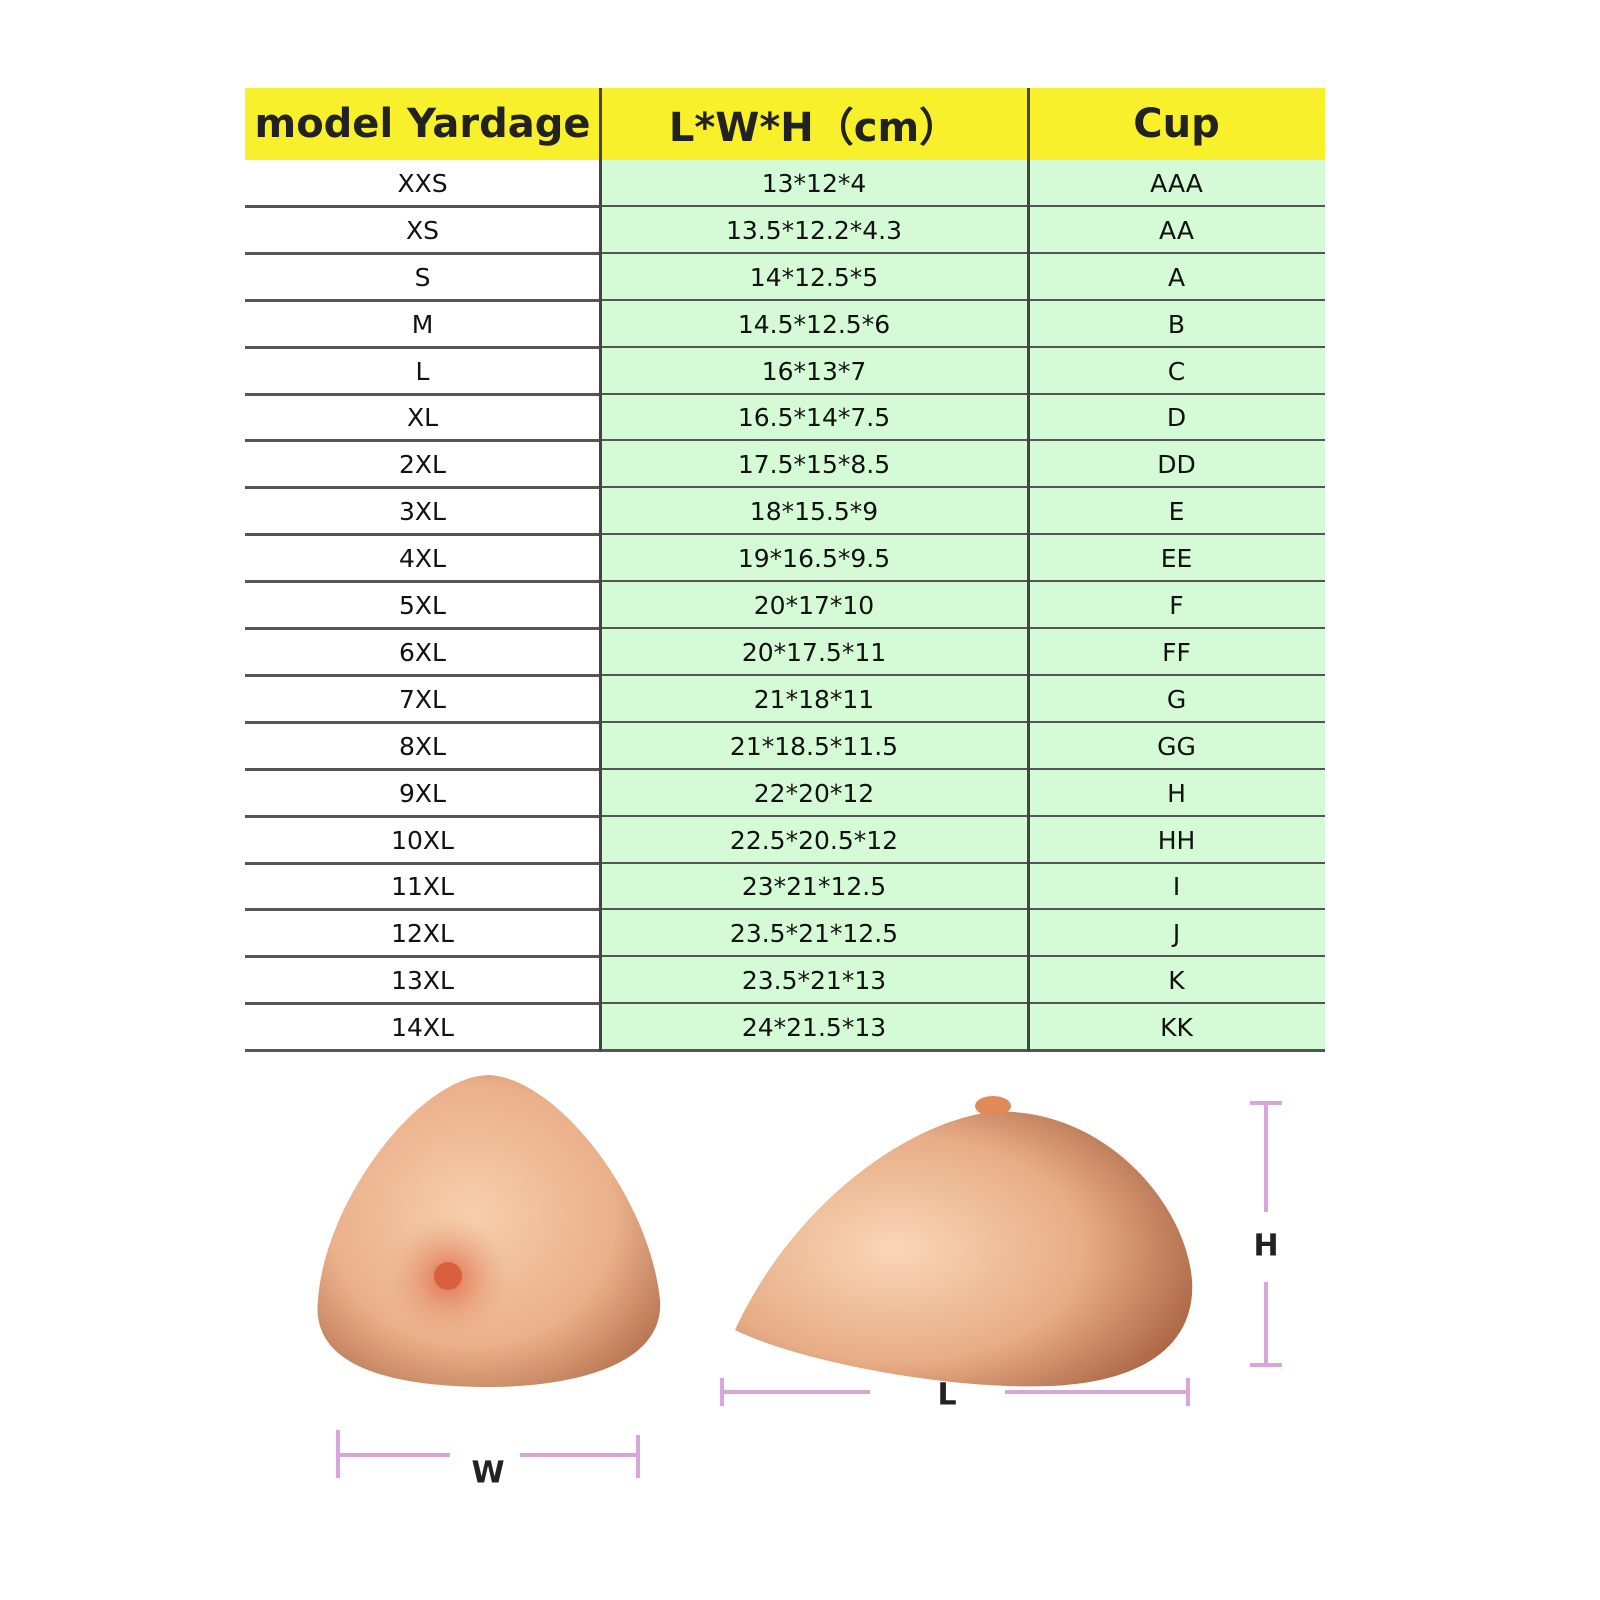 This screenshot has height=1600, width=1600. I want to click on table-cell: G, so click(1176, 699).